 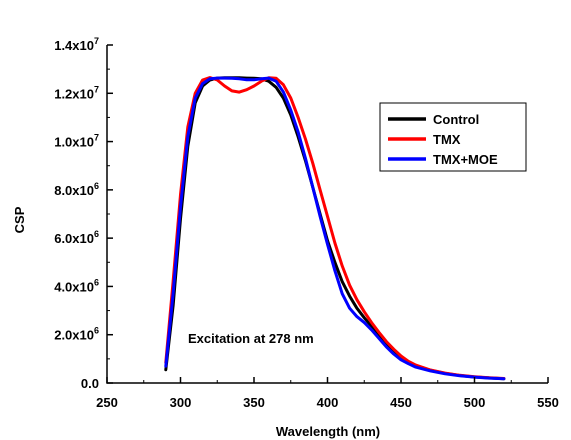 I want to click on legend-items: Control TMX TMX+MOE, so click(x=443, y=139).